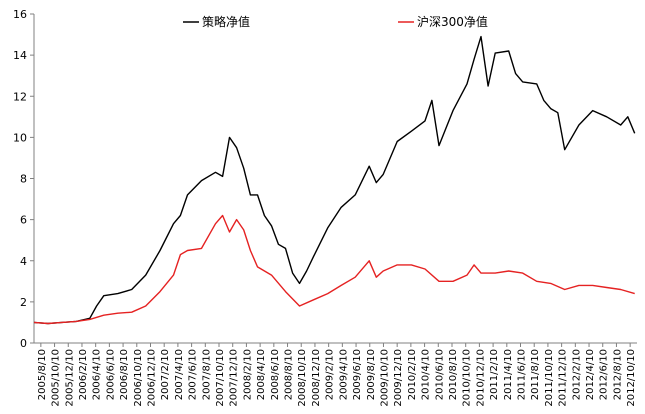 Image resolution: width=645 pixels, height=414 pixels. I want to click on x-tick-label: 2006/4/10, so click(97, 374).